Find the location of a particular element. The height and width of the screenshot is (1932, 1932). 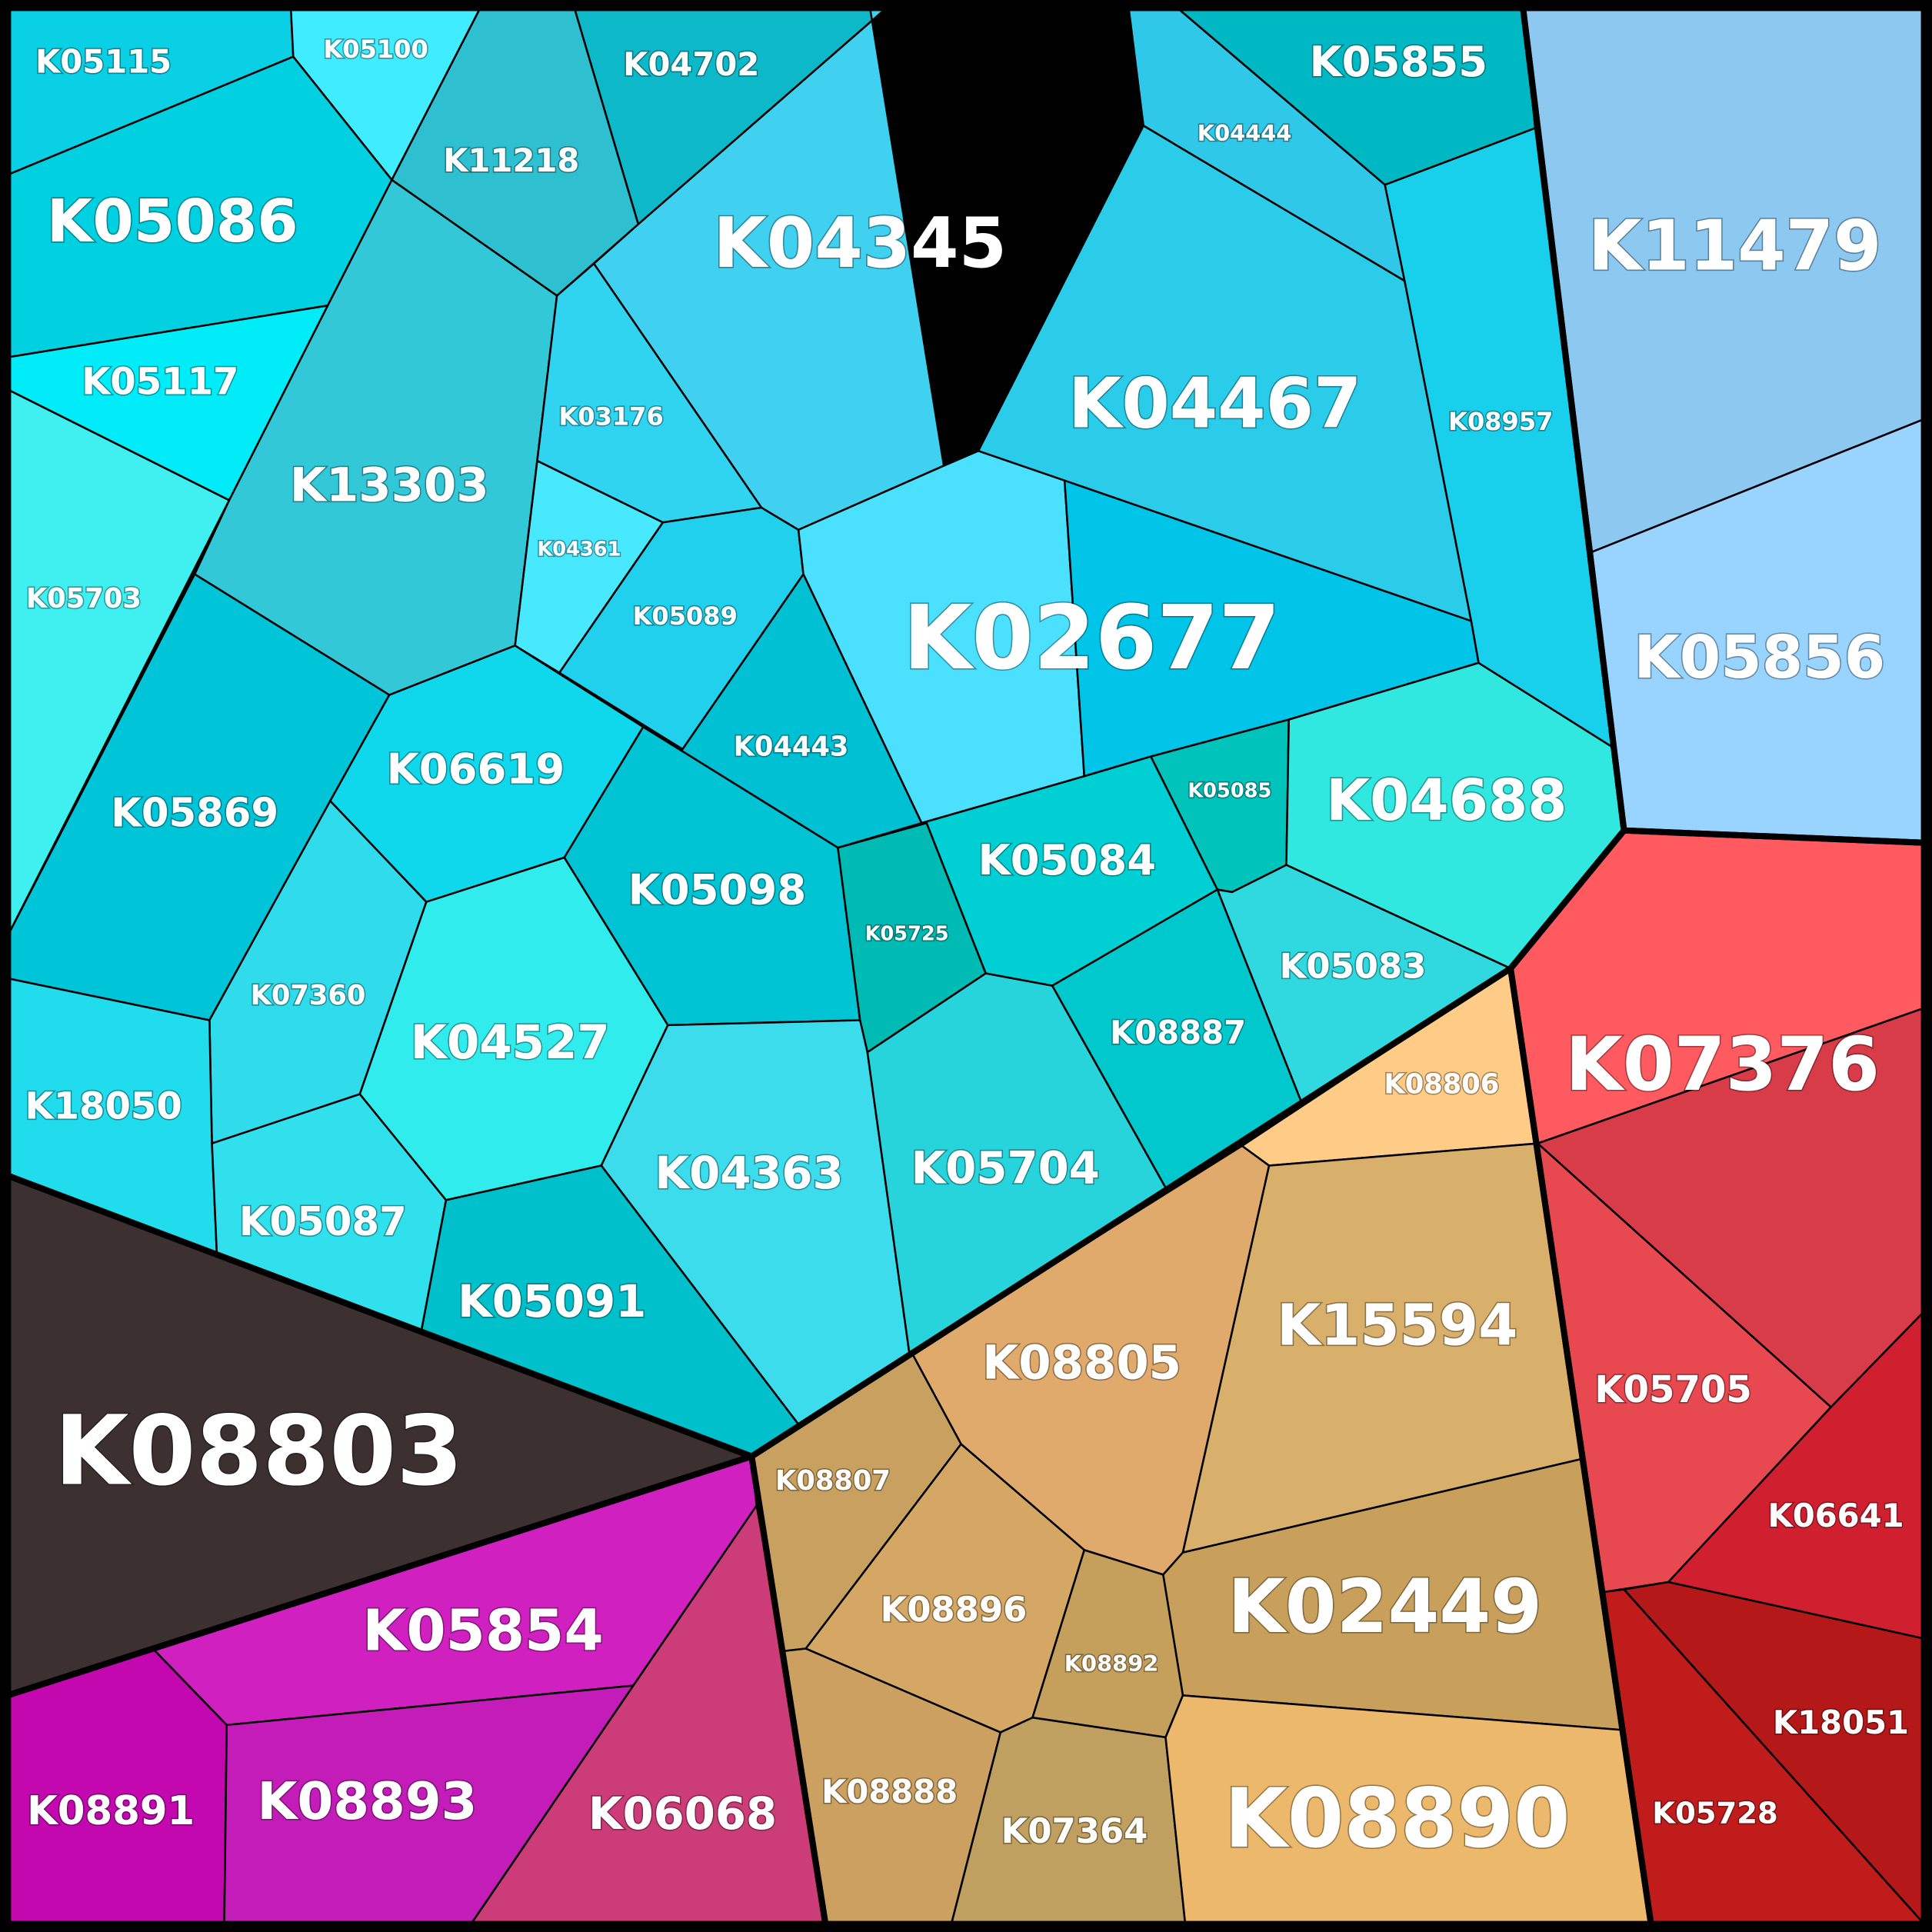

cell-label-k04702: K04702 is located at coordinates (691, 64).